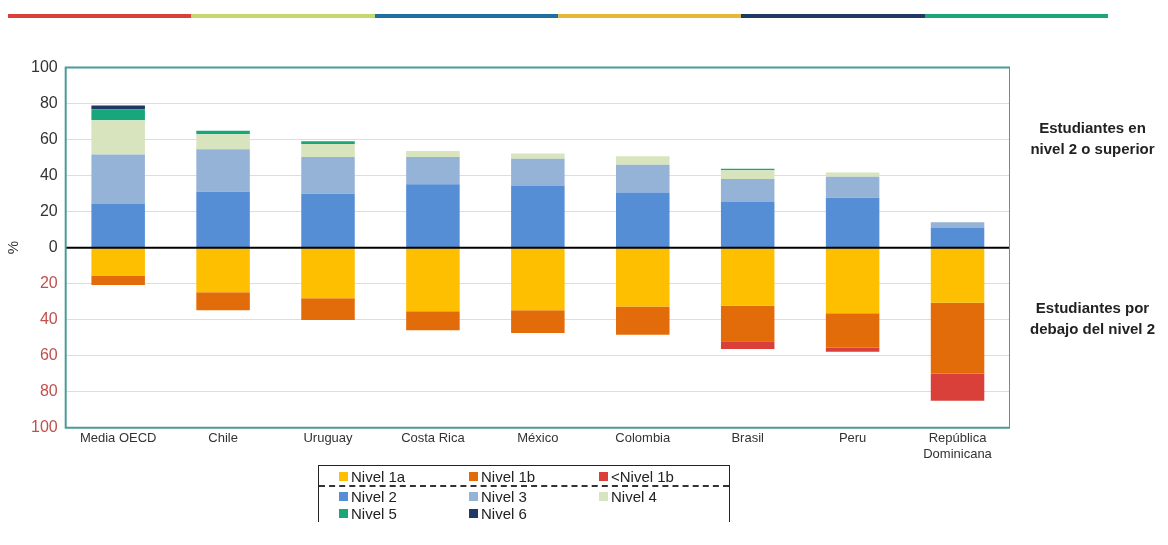 The height and width of the screenshot is (545, 1168). Describe the element at coordinates (118, 438) in the screenshot. I see `x-tick-label: Media OECD` at that location.